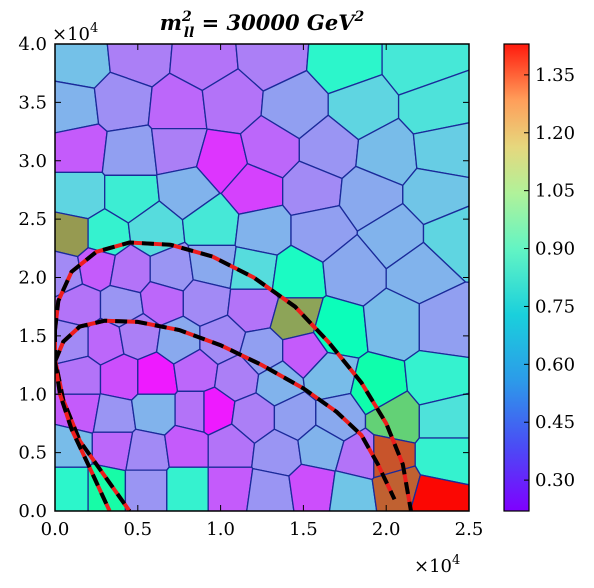 This screenshot has width=594, height=588. What do you see at coordinates (555, 191) in the screenshot?
I see `colorbar-tick-label: 1.05` at bounding box center [555, 191].